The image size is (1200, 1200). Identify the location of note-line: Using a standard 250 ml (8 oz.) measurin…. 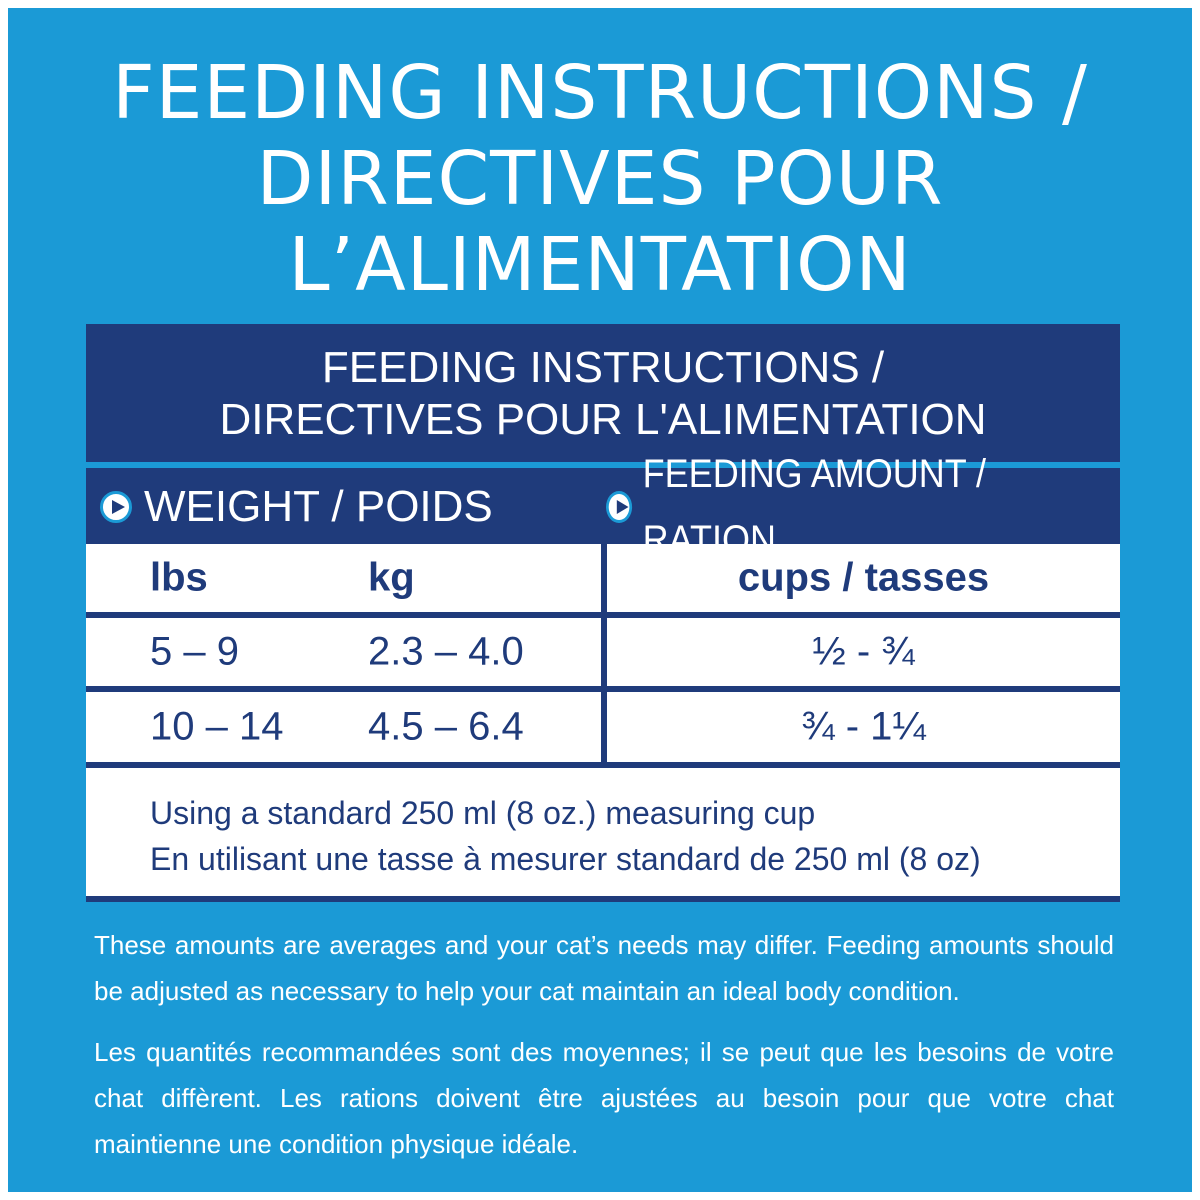
(483, 813).